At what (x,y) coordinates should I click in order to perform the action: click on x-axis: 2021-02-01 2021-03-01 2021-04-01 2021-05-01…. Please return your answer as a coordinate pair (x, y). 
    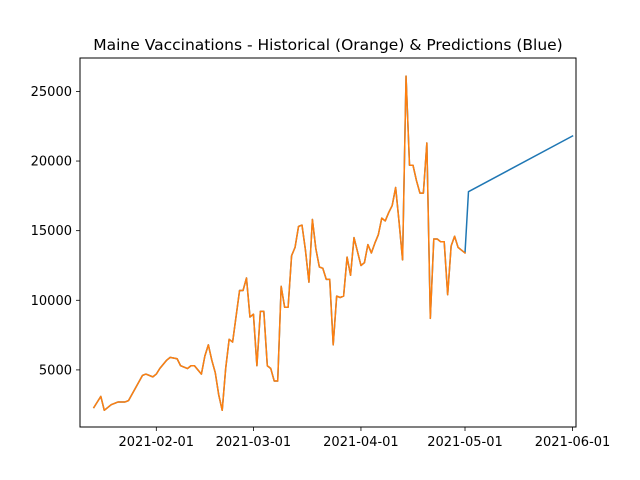
    Looking at the image, I should click on (365, 438).